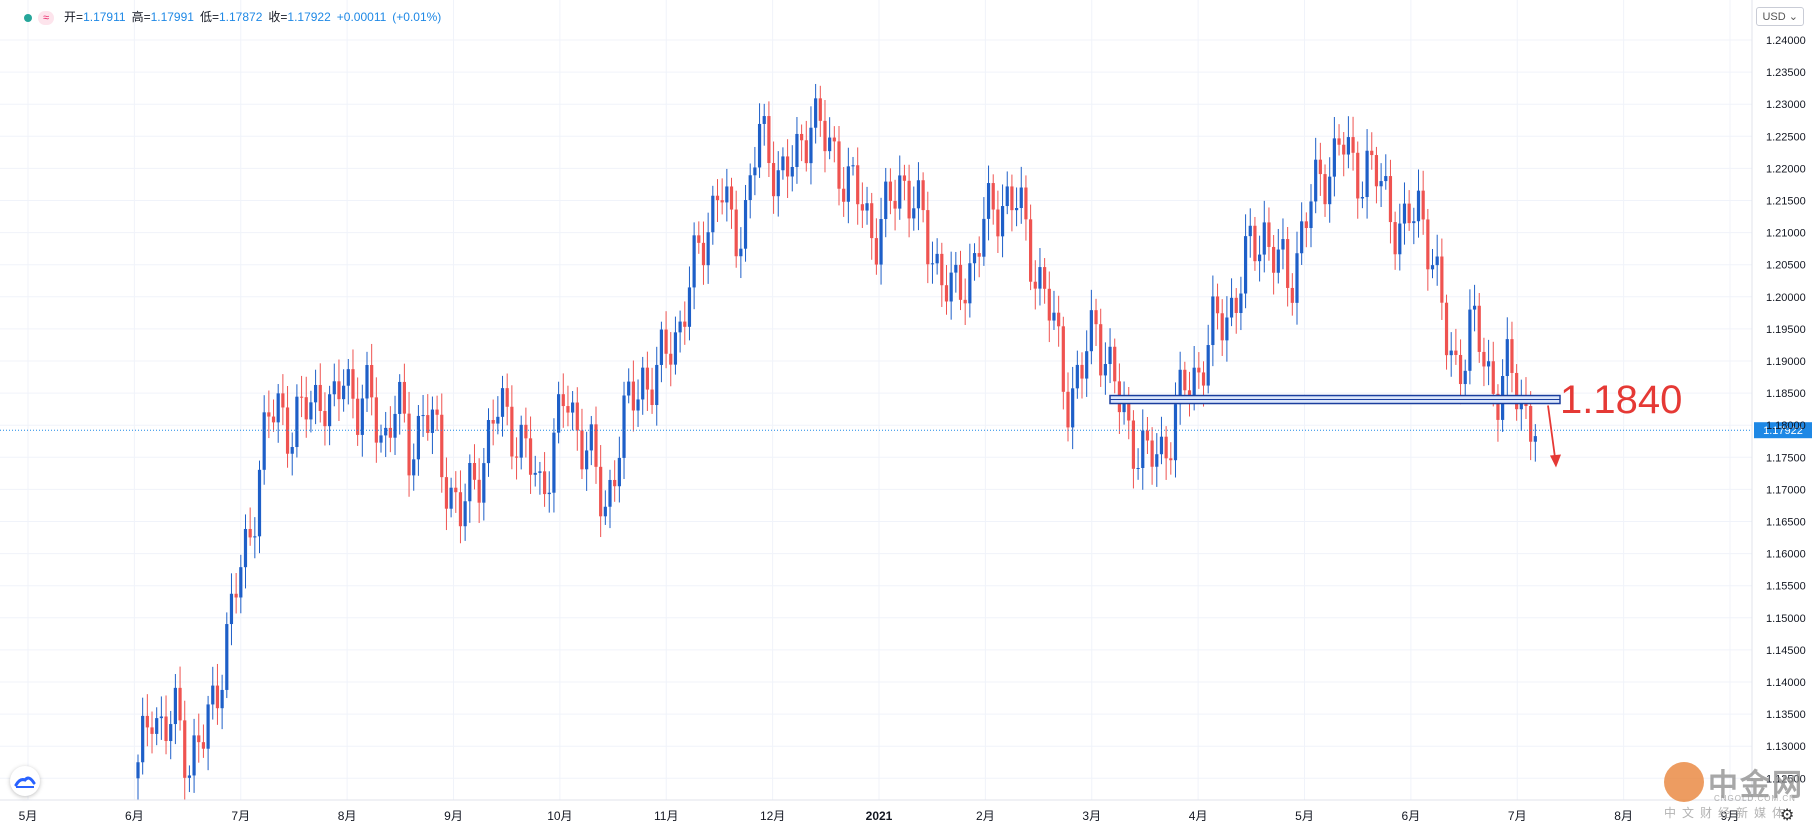 This screenshot has width=1816, height=831. Describe the element at coordinates (46, 17) in the screenshot. I see `indicator-badge: ≈` at that location.